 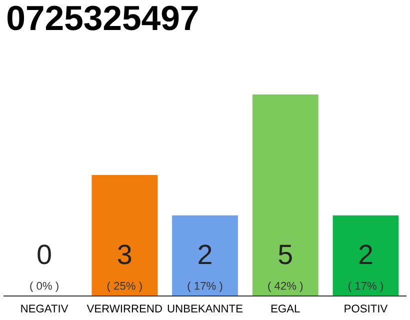 I want to click on x-tick-label: NEGATIV, so click(x=44, y=308).